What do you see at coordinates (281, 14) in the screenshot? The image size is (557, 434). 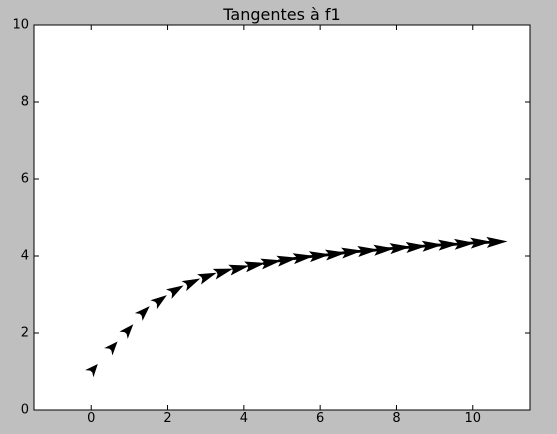 I see `chart-title: Tangentes à f1` at bounding box center [281, 14].